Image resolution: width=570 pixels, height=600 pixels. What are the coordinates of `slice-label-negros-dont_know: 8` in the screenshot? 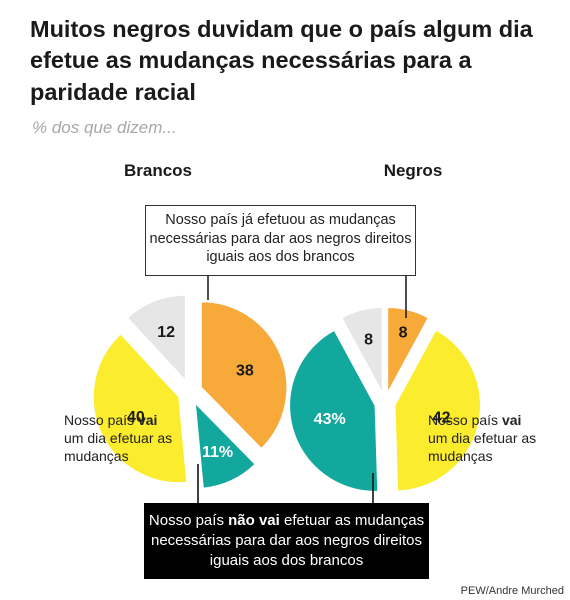 It's located at (368, 339).